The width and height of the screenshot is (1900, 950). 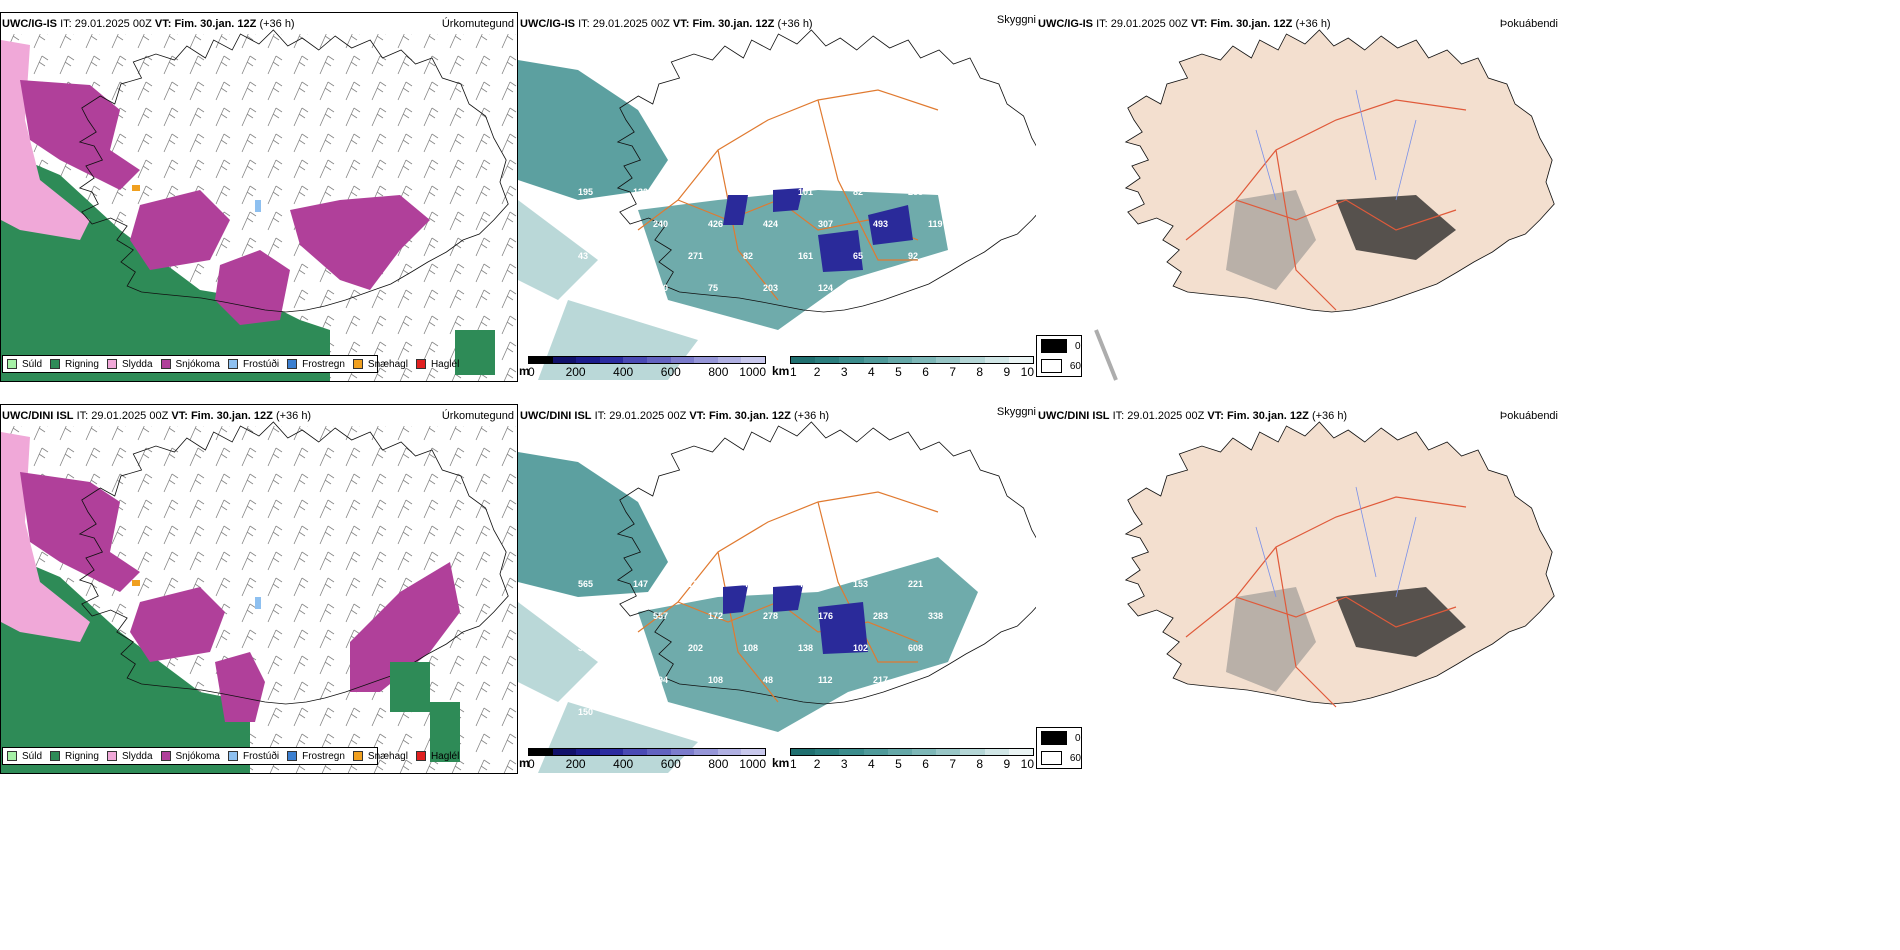 I want to click on legend-label: Slydda, so click(x=137, y=756).